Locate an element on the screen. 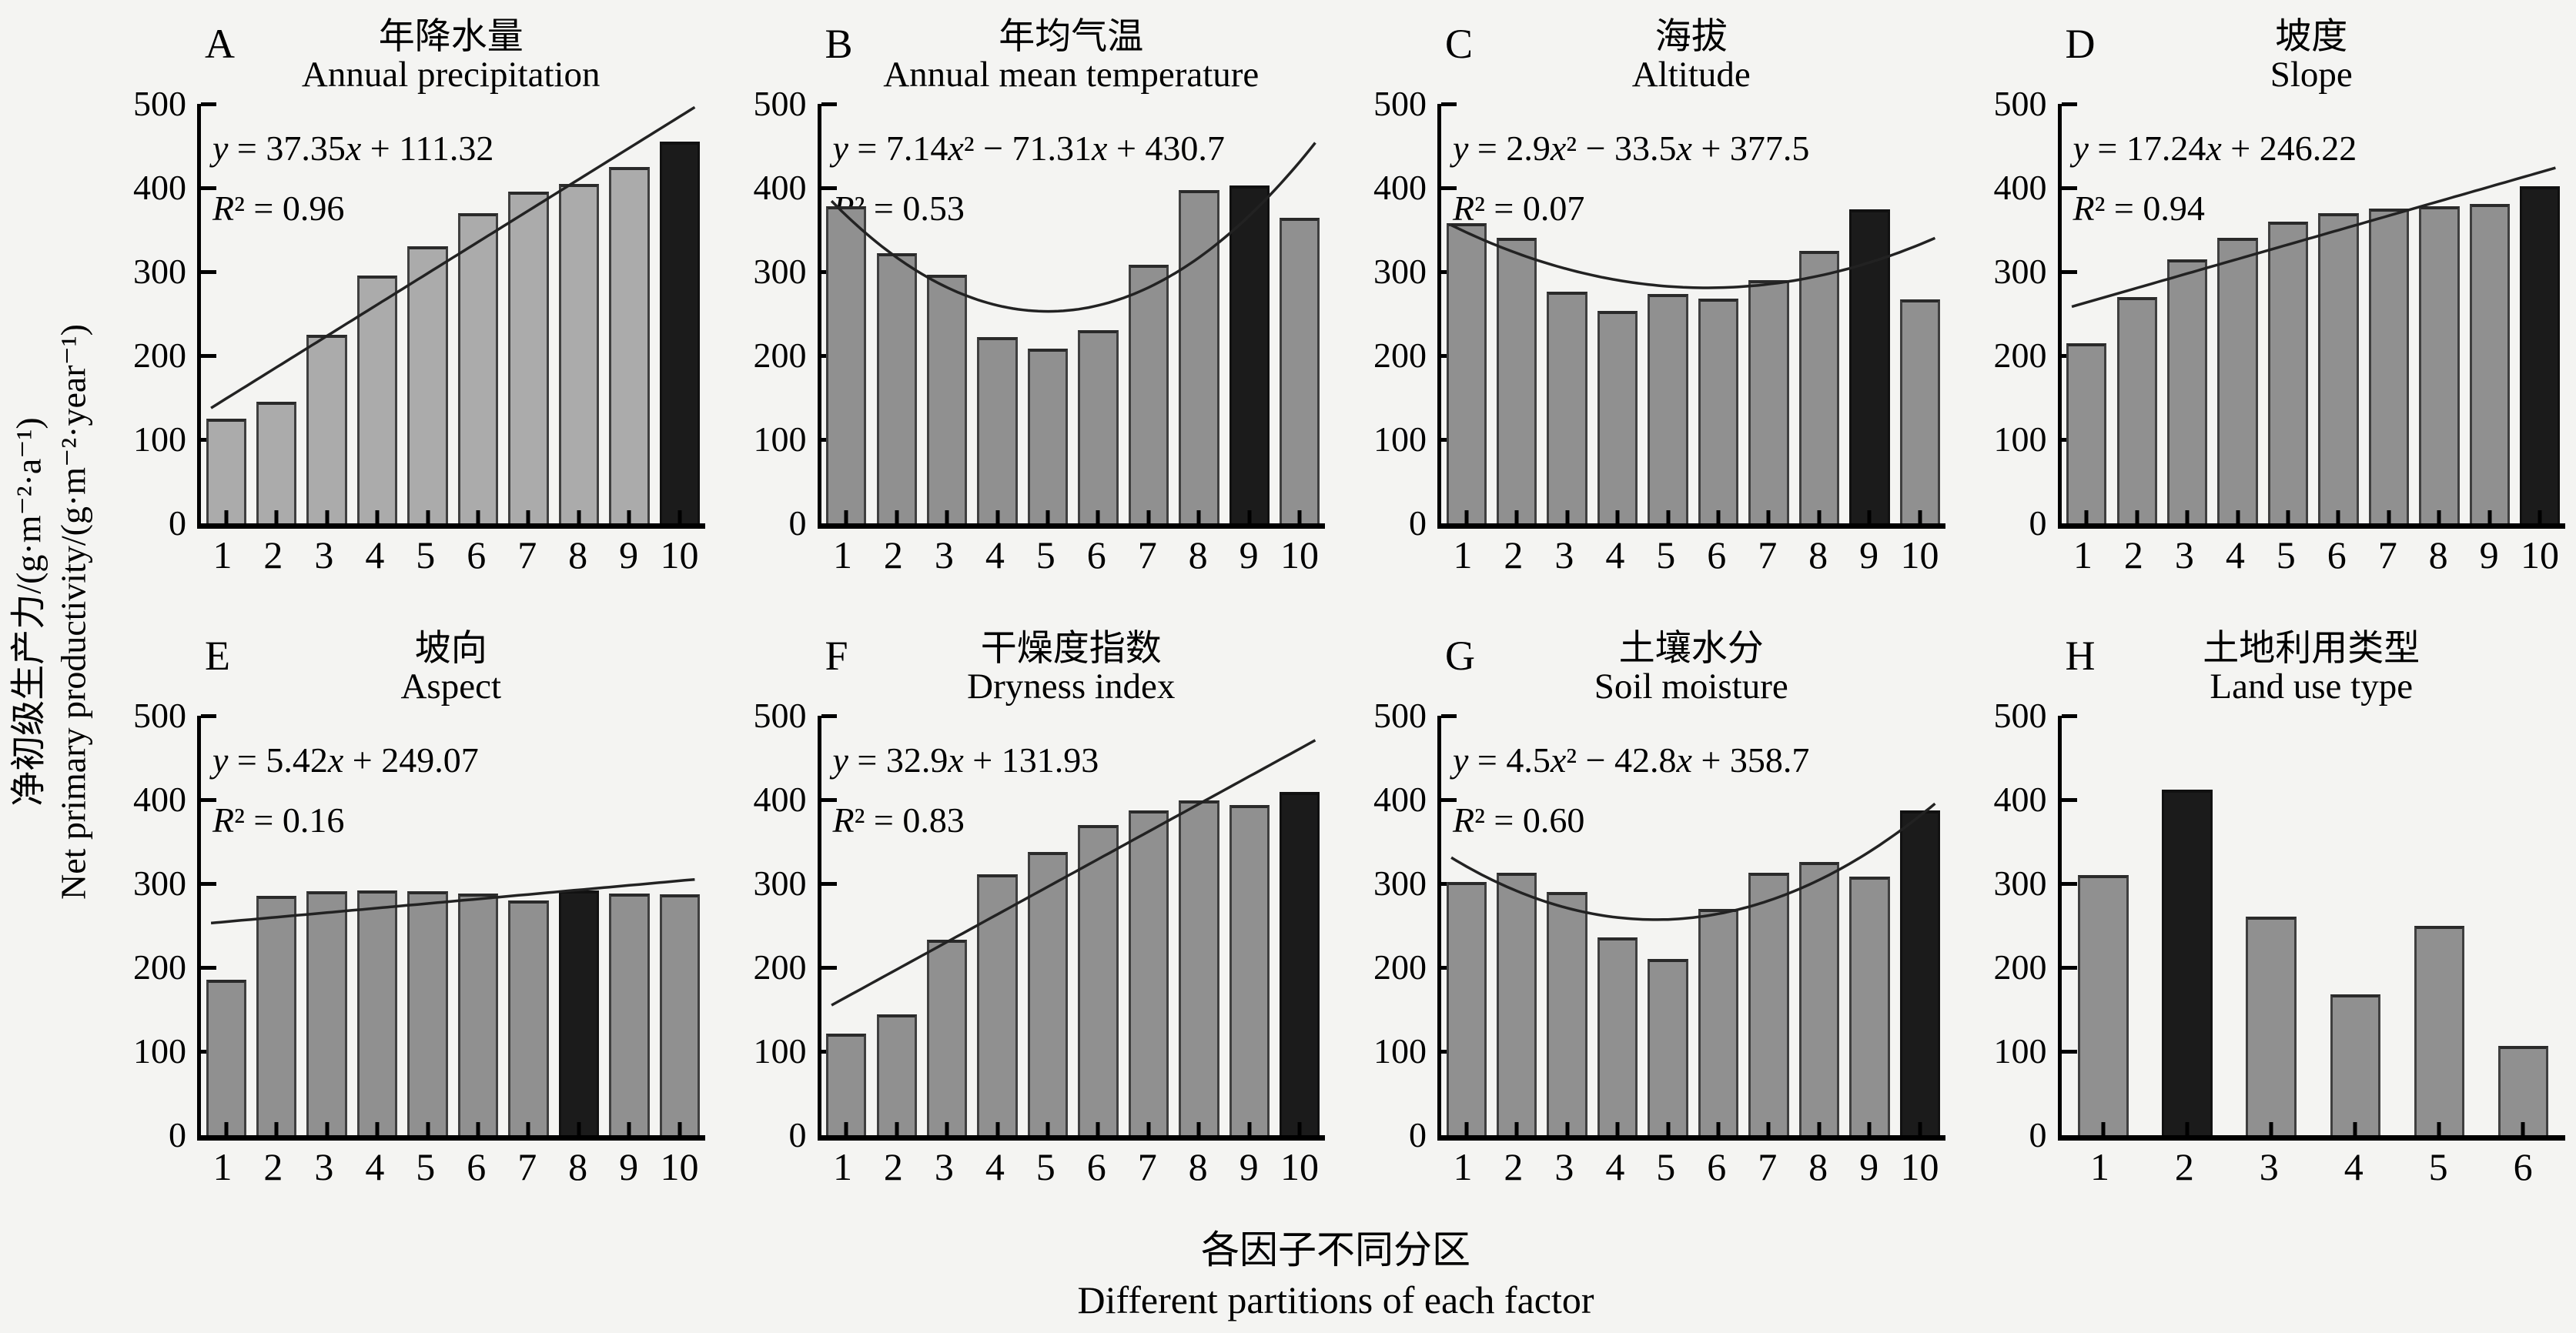 Image resolution: width=2576 pixels, height=1333 pixels. bar-H-2-highlight is located at coordinates (2188, 962).